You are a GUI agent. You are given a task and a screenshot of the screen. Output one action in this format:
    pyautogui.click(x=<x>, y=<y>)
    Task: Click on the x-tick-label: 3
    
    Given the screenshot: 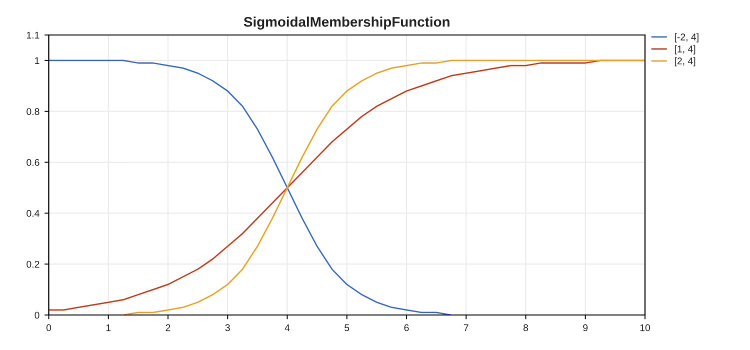 What is the action you would take?
    pyautogui.click(x=227, y=328)
    